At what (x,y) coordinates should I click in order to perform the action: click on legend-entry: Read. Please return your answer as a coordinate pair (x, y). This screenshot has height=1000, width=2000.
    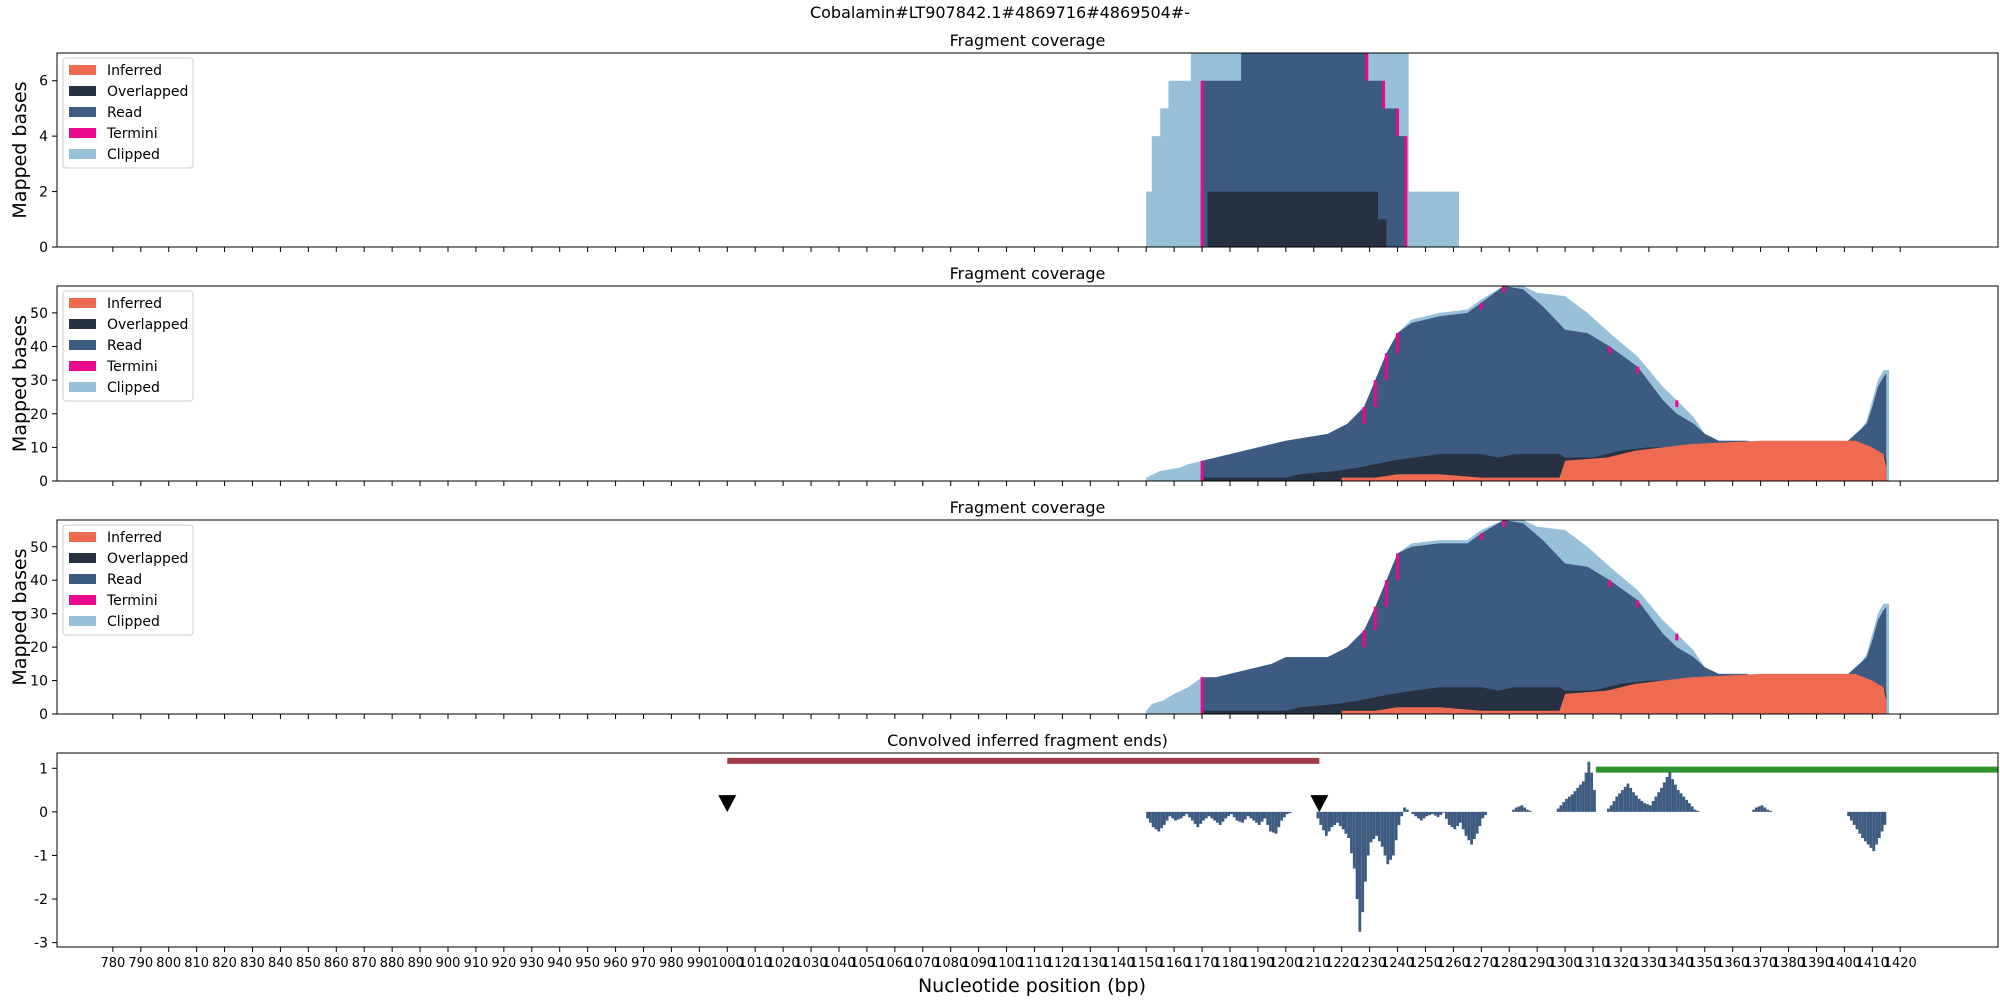
    Looking at the image, I should click on (124, 346).